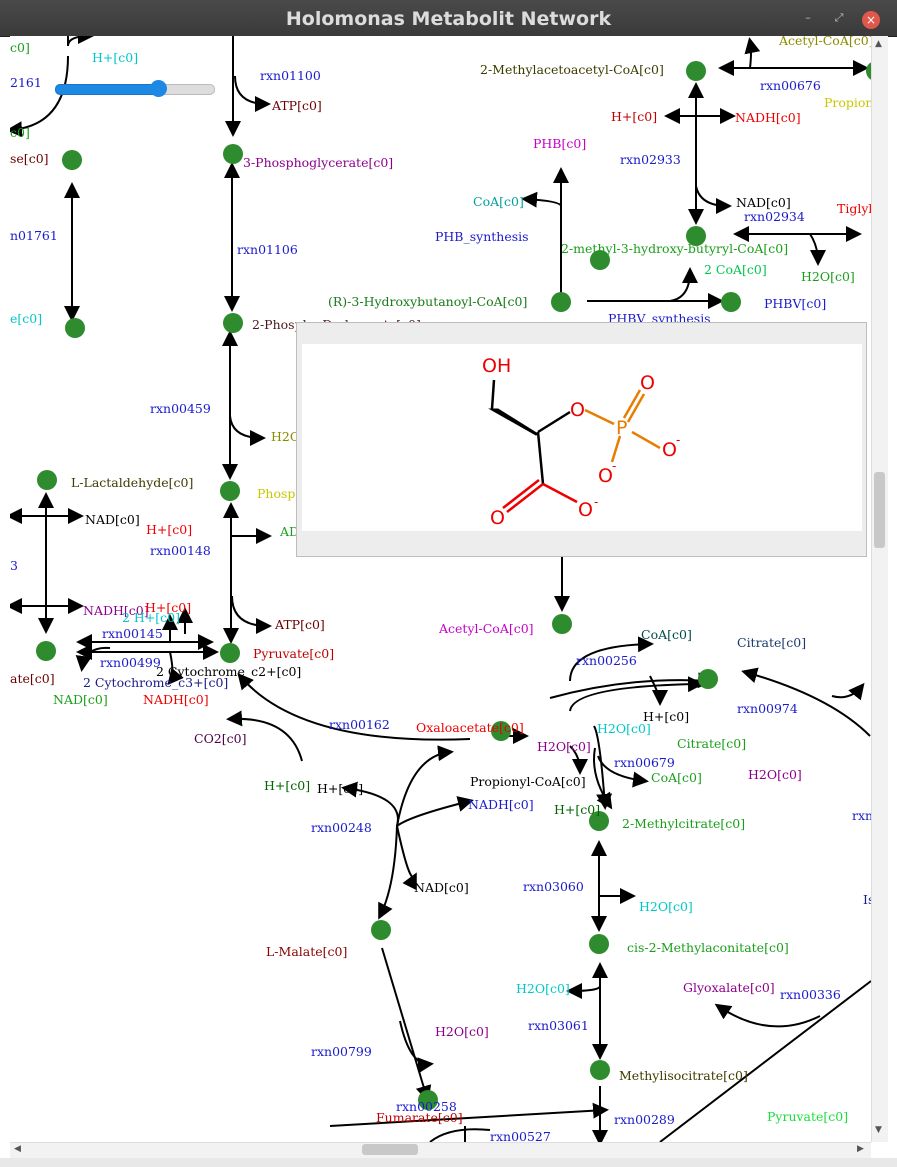 Image resolution: width=897 pixels, height=1167 pixels. What do you see at coordinates (440, 1150) in the screenshot?
I see `horizontal-scrollbar` at bounding box center [440, 1150].